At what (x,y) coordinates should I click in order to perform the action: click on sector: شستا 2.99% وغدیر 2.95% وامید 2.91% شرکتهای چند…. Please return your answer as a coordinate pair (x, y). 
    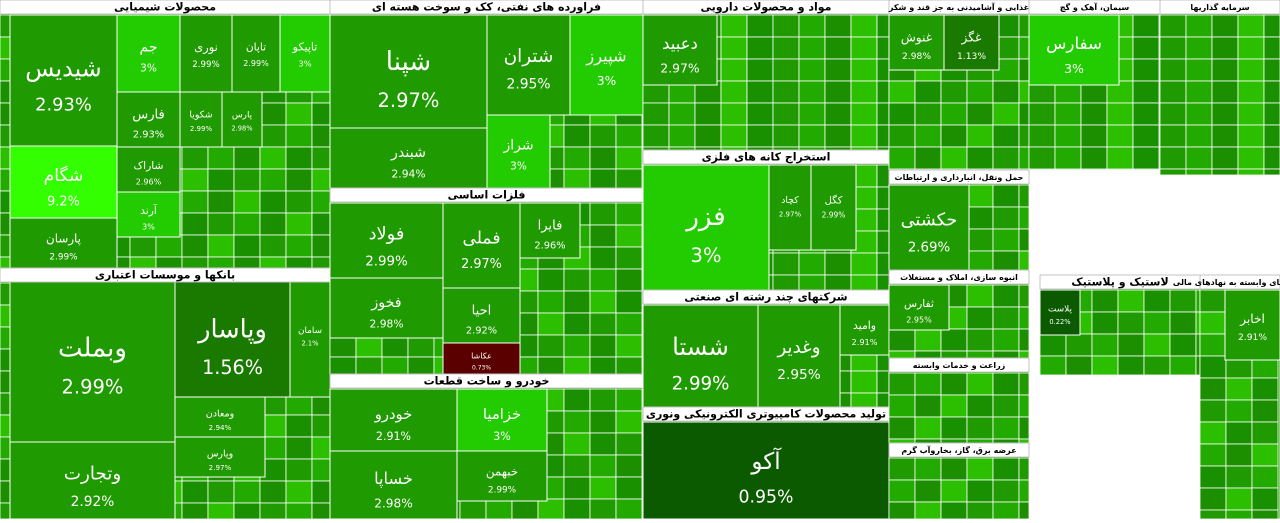
    Looking at the image, I should click on (766, 348).